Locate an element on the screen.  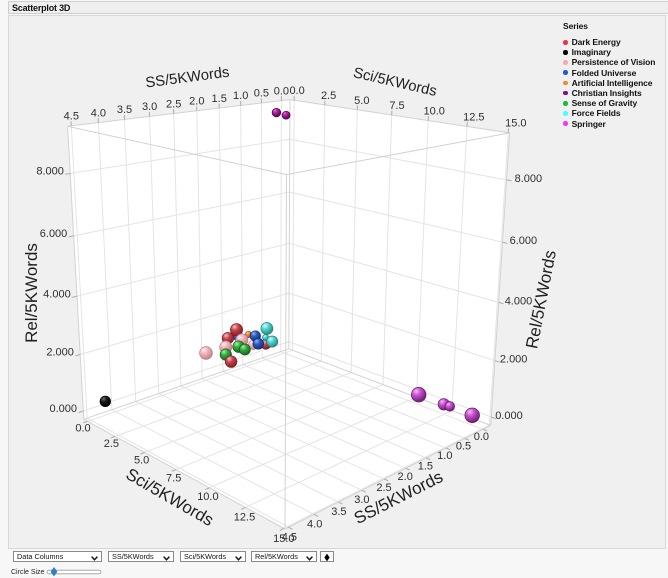
svg-text: 2.0 is located at coordinates (196, 102).